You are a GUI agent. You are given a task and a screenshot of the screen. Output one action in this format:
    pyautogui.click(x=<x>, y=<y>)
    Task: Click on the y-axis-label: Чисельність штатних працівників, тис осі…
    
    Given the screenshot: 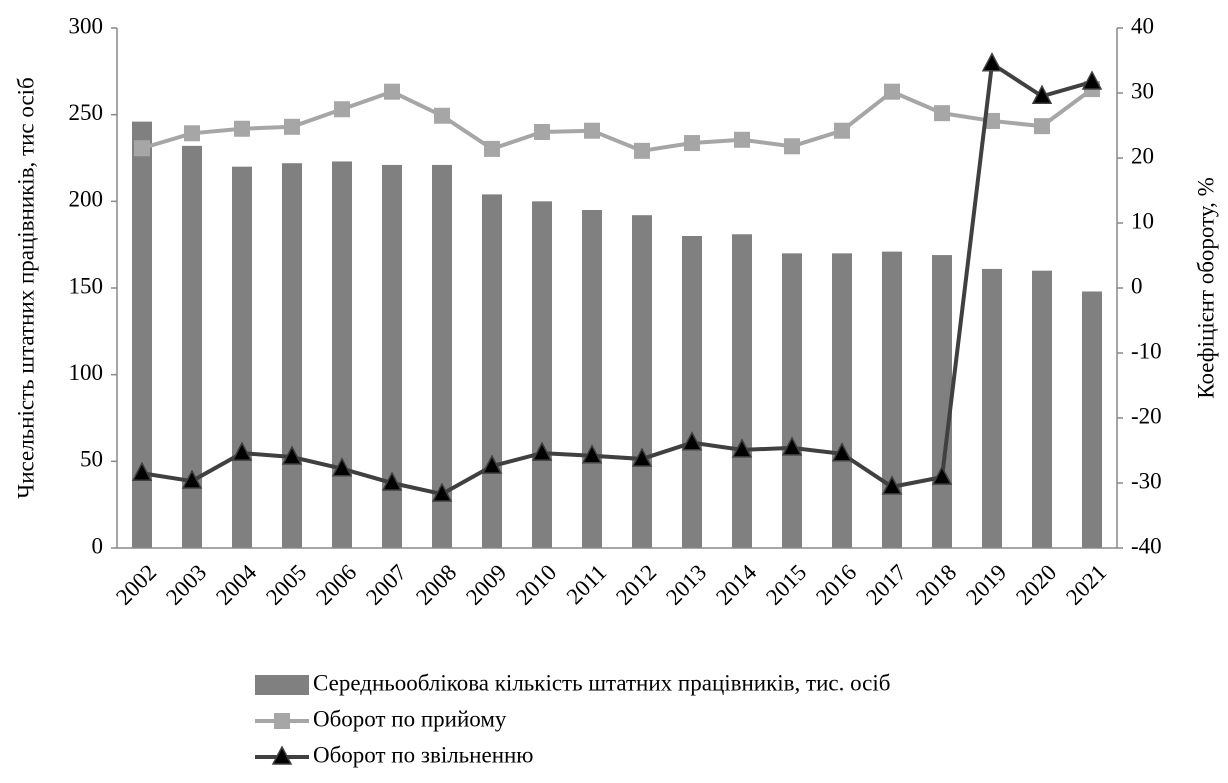 What is the action you would take?
    pyautogui.click(x=25, y=288)
    